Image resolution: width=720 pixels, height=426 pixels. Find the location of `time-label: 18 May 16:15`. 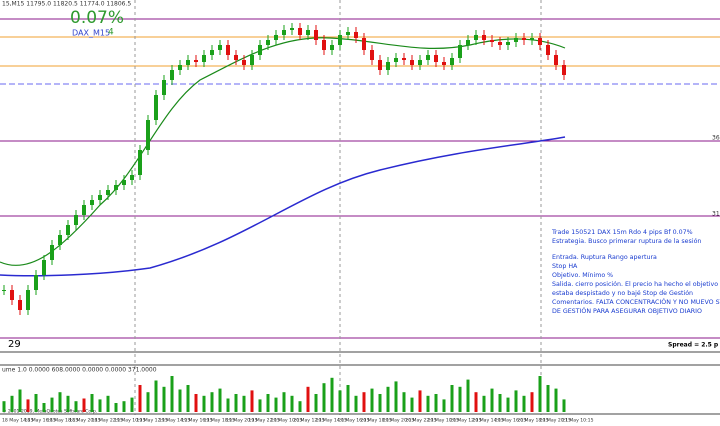

time-label: 18 May 16:15 is located at coordinates (40, 421).